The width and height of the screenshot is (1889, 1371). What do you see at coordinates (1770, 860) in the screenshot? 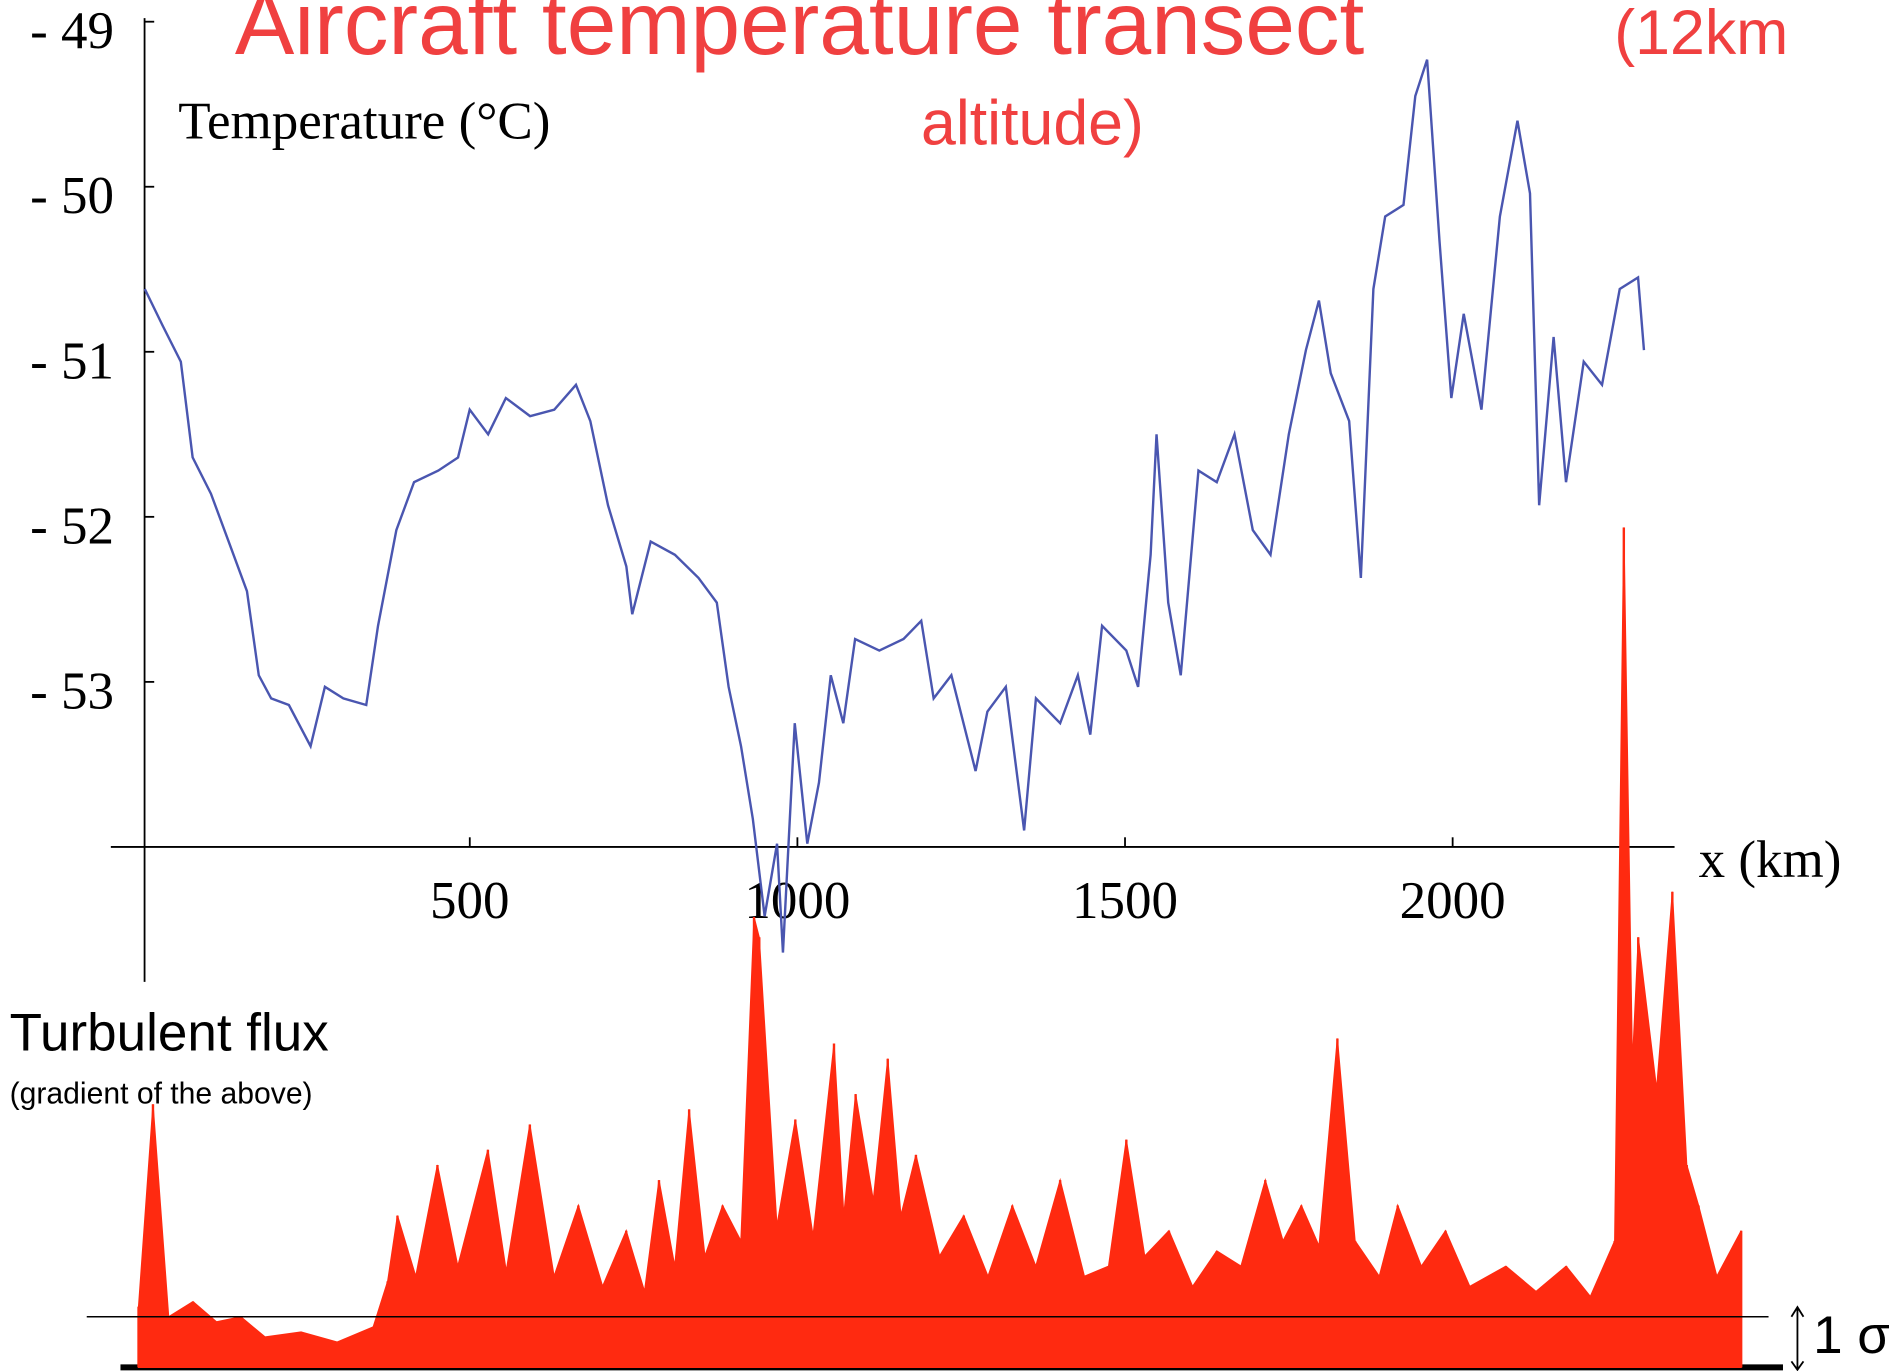
I see `x-axis-label: x (km)` at bounding box center [1770, 860].